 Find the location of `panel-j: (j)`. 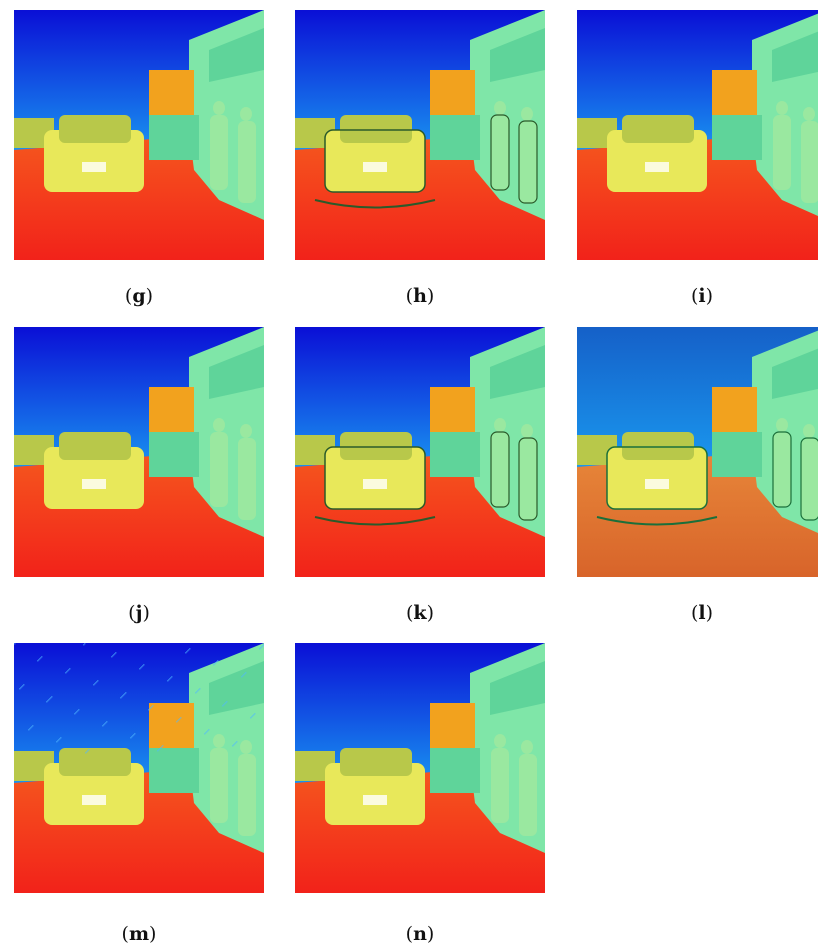

panel-j: (j) is located at coordinates (139, 475).